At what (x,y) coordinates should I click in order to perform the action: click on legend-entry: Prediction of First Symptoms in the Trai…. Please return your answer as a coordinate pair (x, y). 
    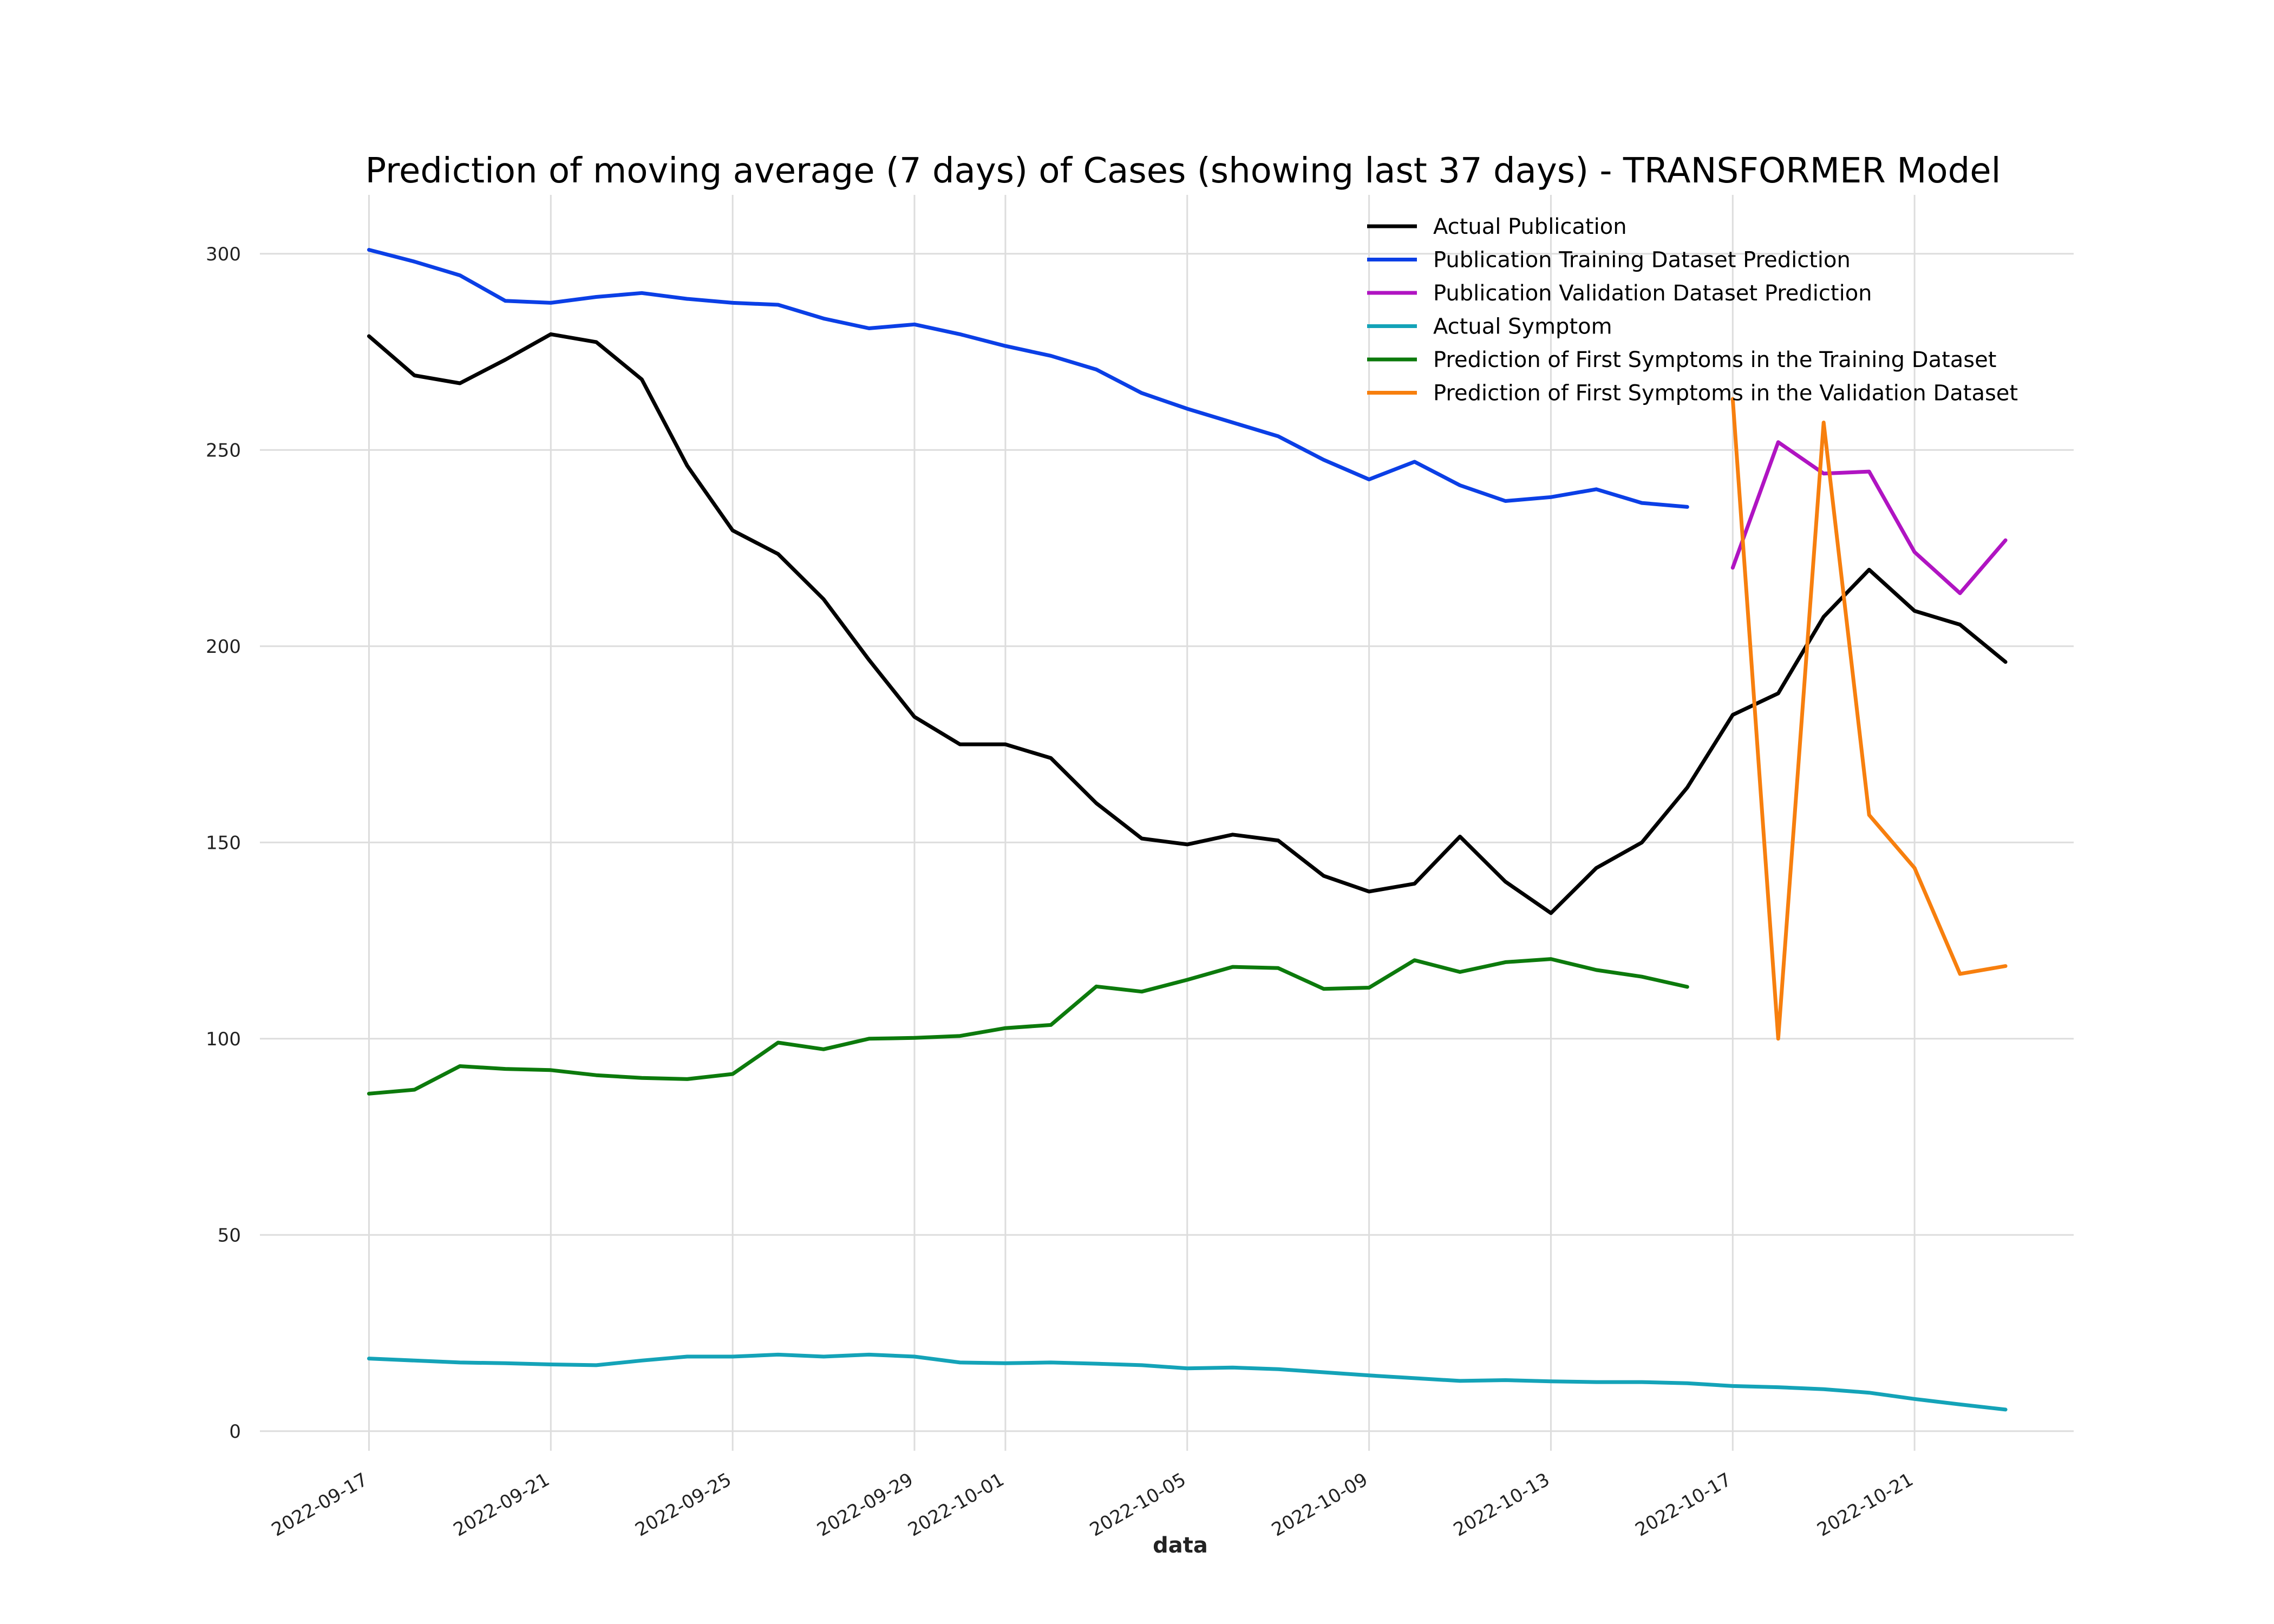
    Looking at the image, I should click on (1715, 360).